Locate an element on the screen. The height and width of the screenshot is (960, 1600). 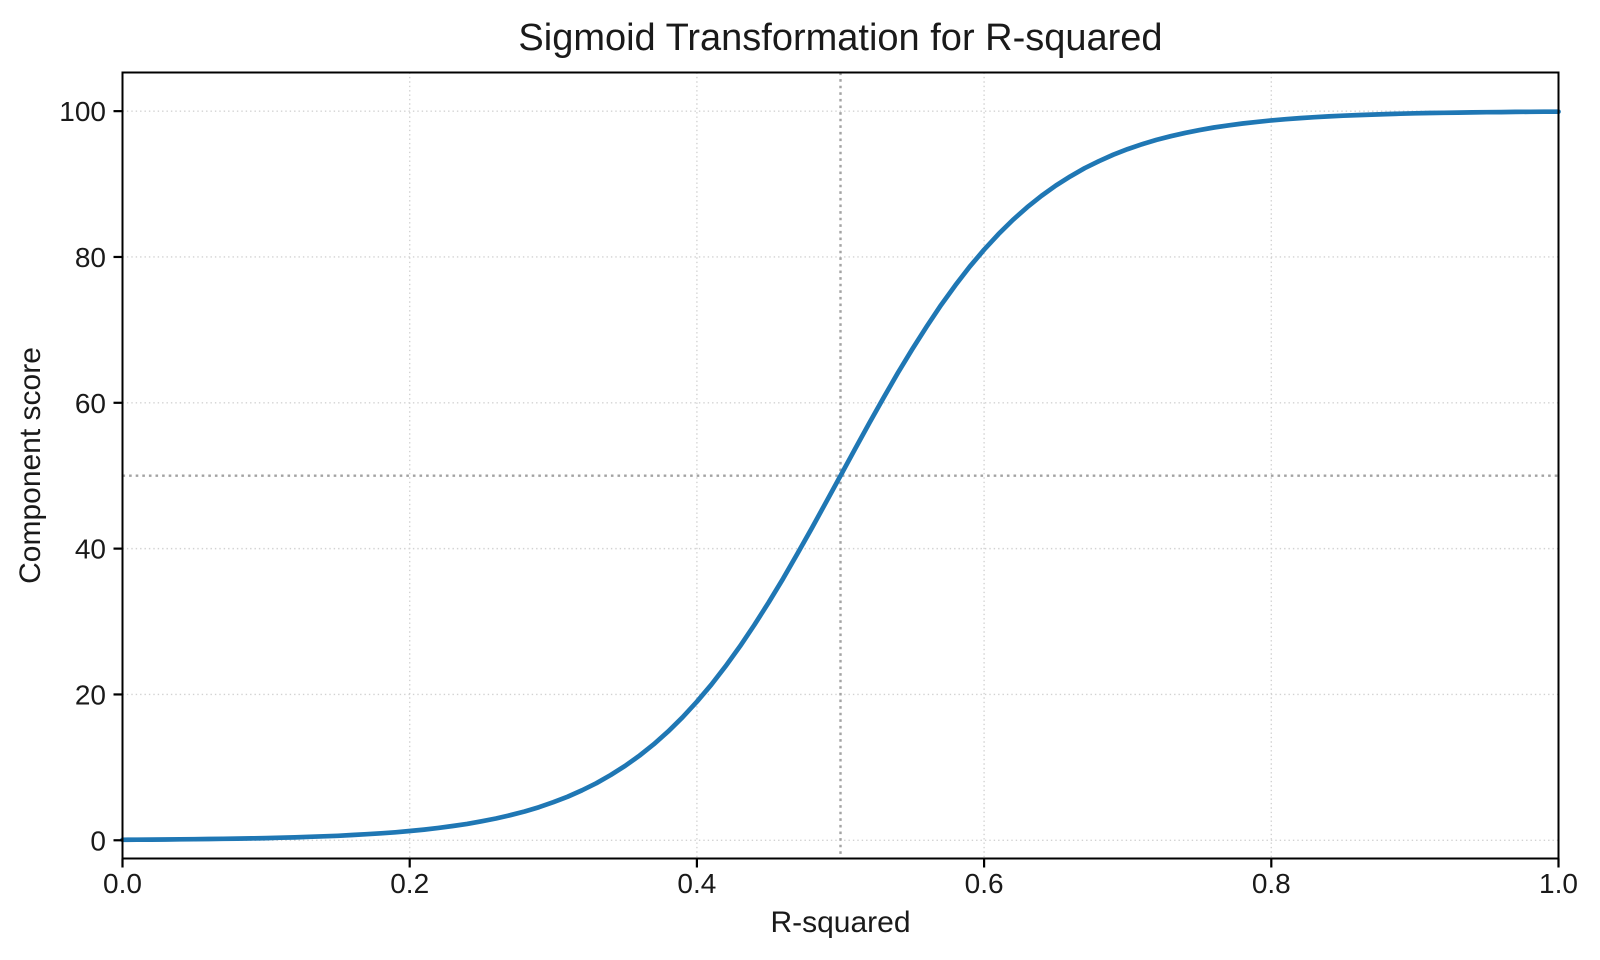
x-tick-label: 0.2 is located at coordinates (409, 883).